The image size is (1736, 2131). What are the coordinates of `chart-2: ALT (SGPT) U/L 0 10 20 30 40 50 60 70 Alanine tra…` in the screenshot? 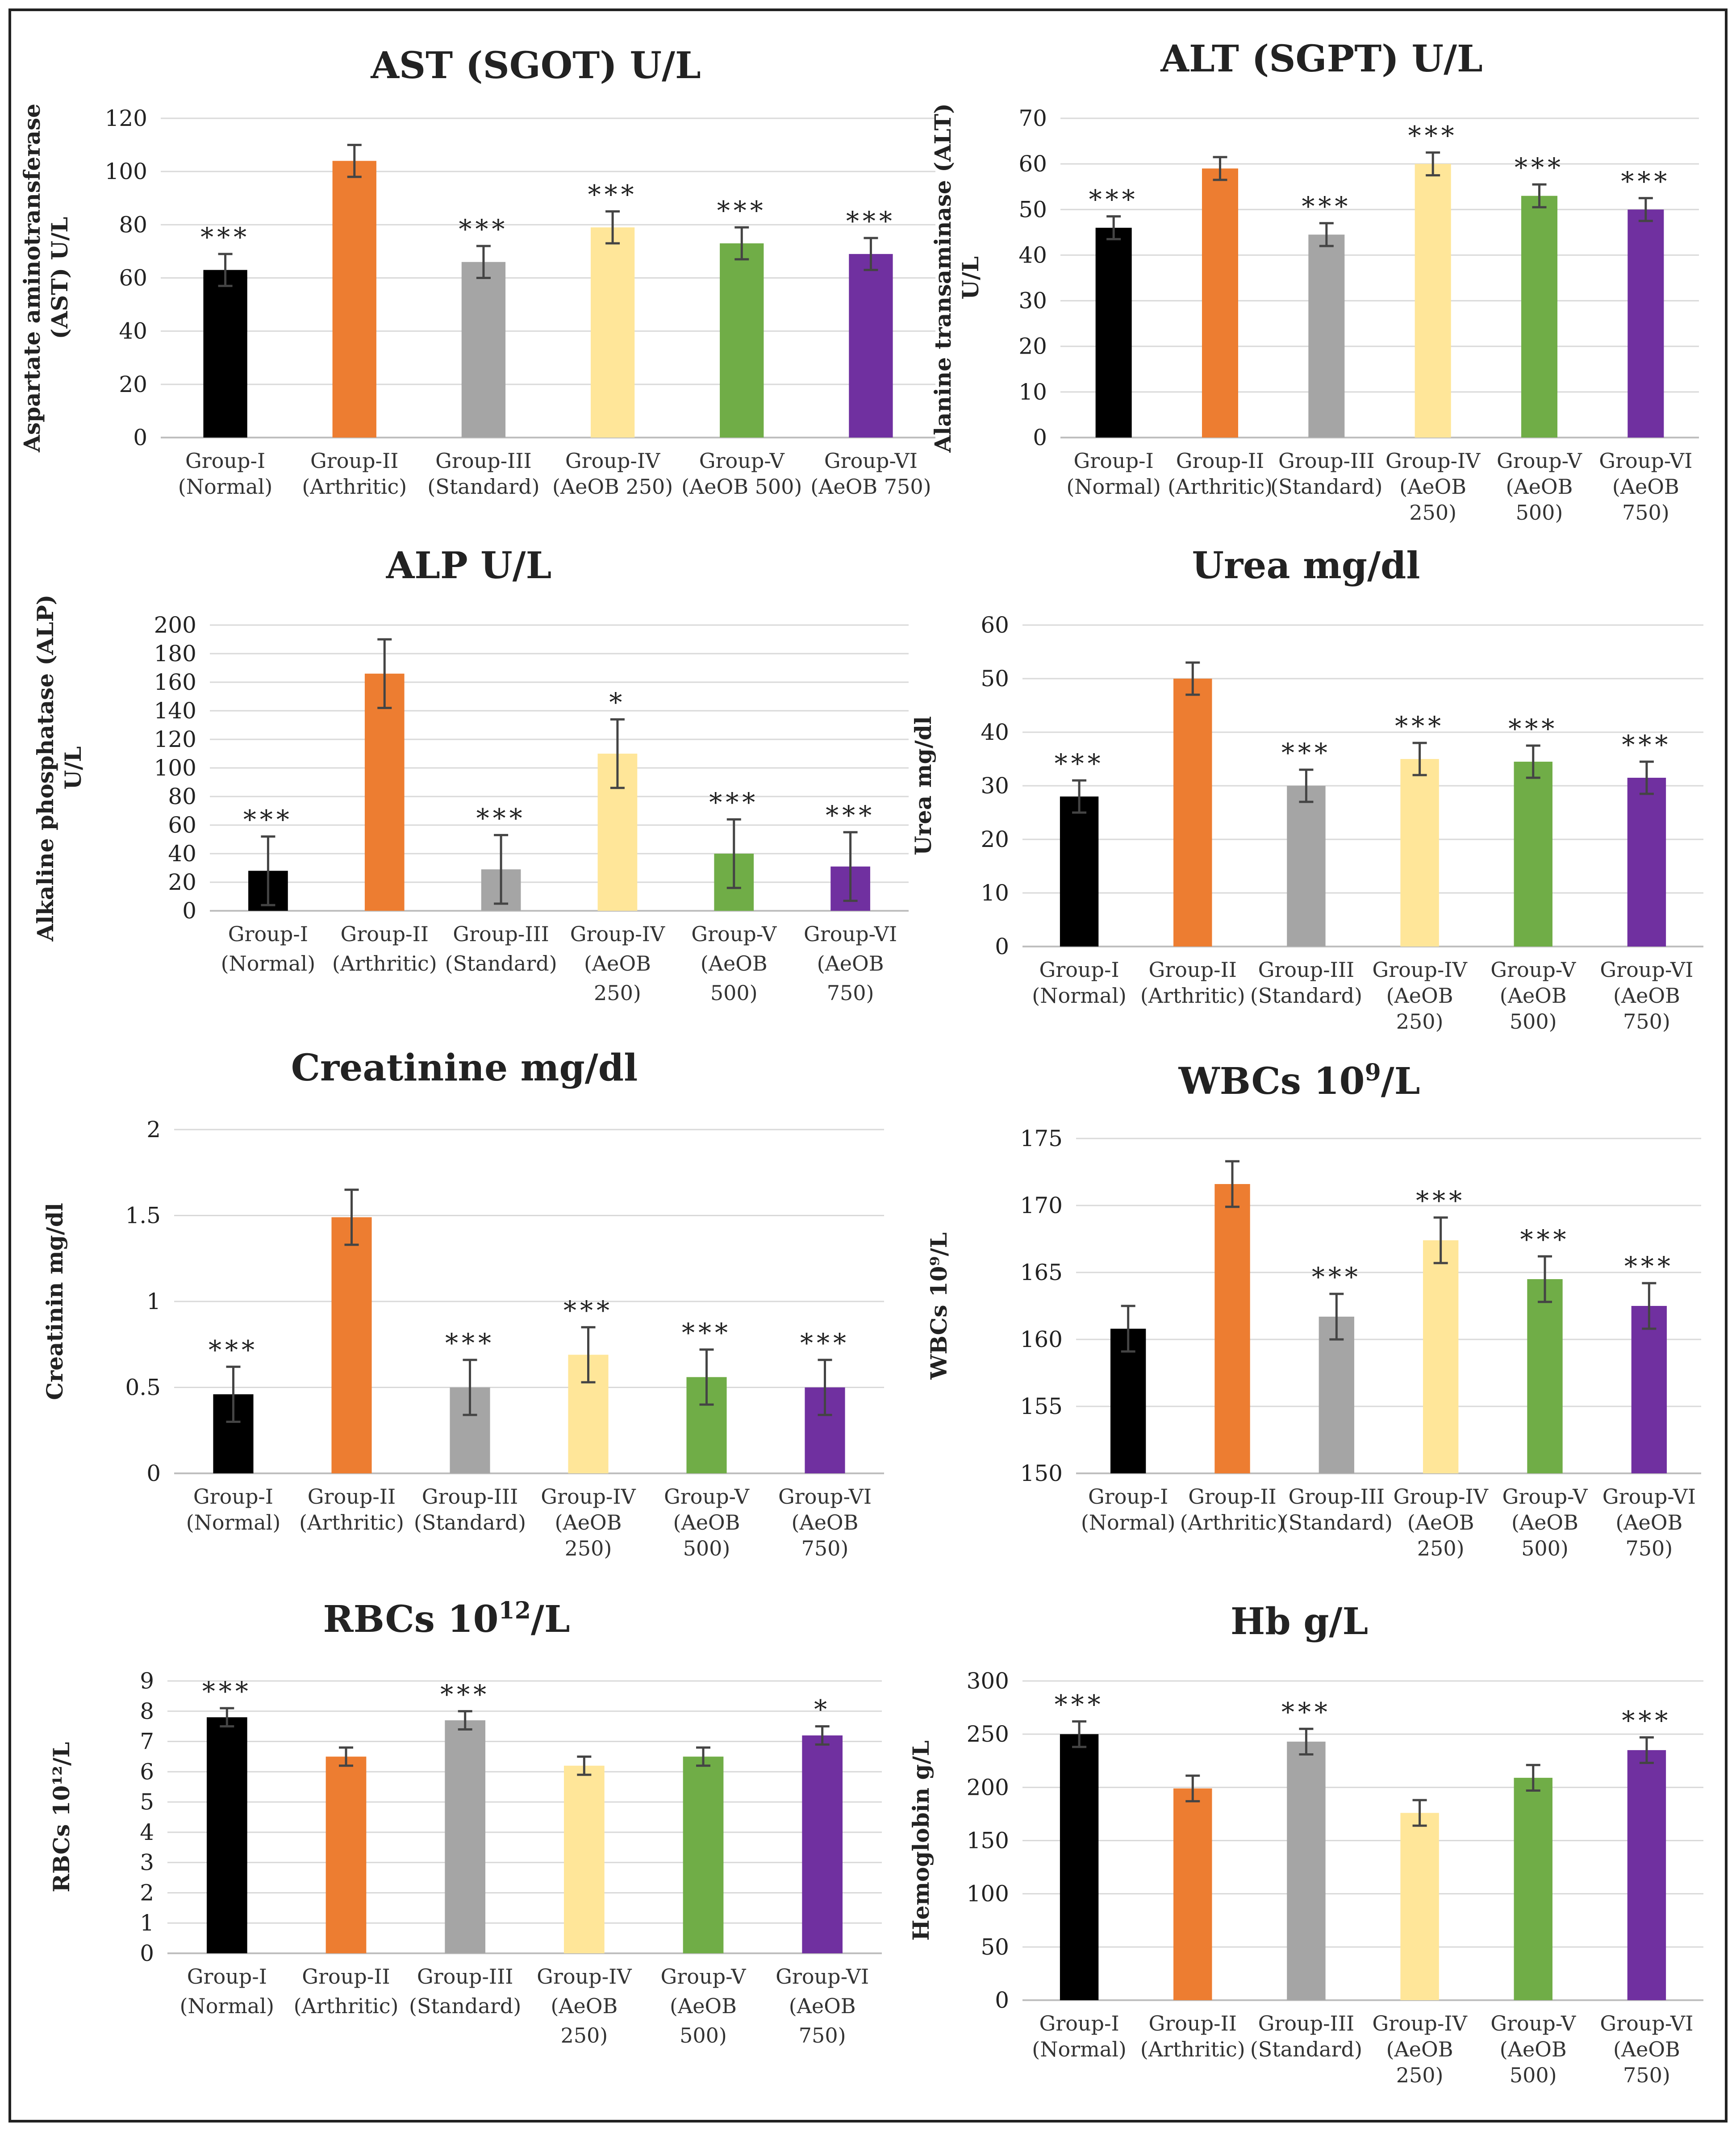 It's located at (1314, 281).